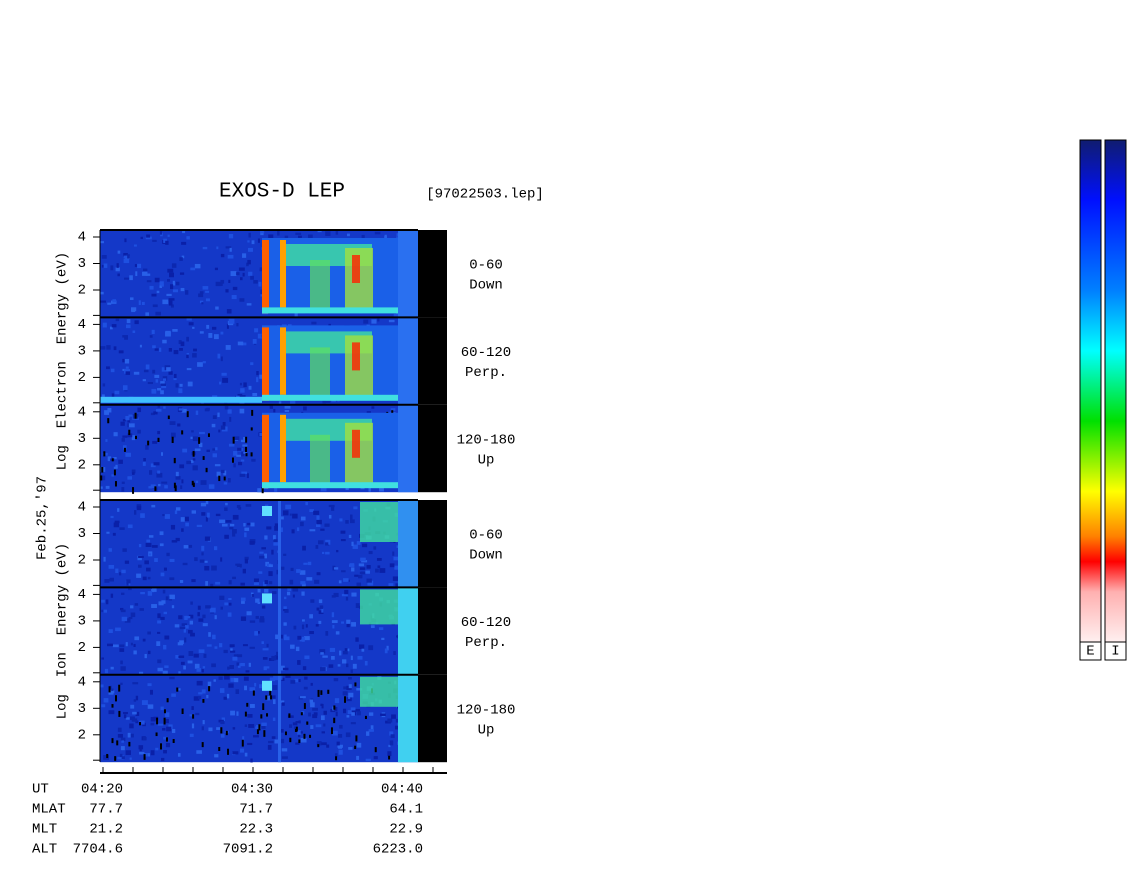  I want to click on direction-label: Down, so click(486, 556).